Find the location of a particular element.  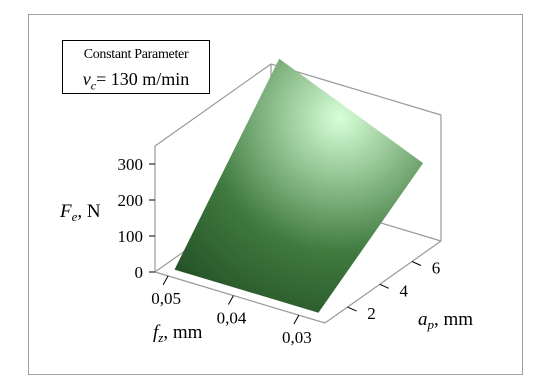

y-tick-label: 2 is located at coordinates (371, 313).